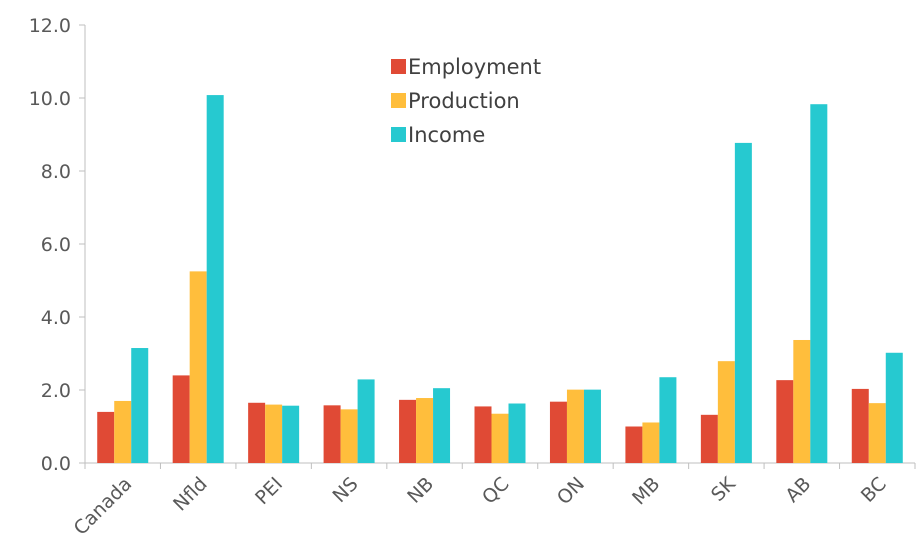  Describe the element at coordinates (798, 490) in the screenshot. I see `x-tick-label: AB` at that location.